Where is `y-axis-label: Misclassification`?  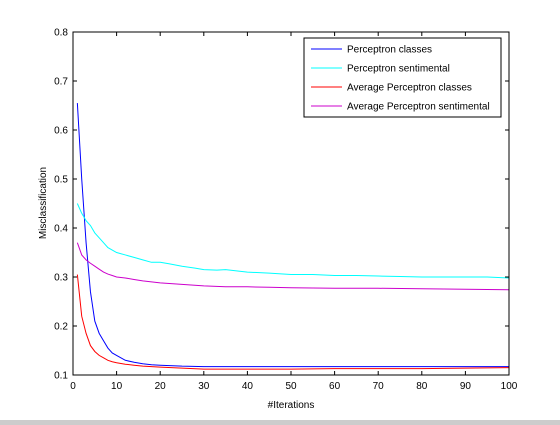
y-axis-label: Misclassification is located at coordinates (43, 203).